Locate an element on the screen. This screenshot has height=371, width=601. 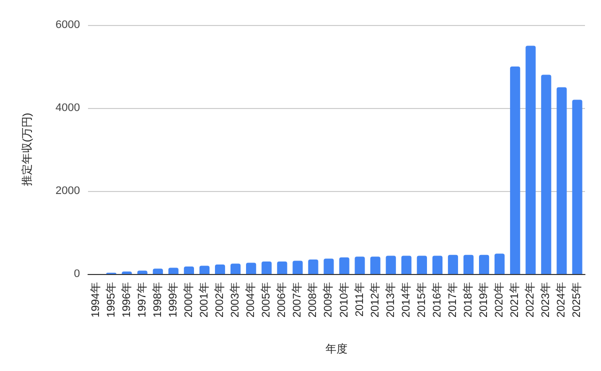
x-tick-label: 2023年 is located at coordinates (546, 300).